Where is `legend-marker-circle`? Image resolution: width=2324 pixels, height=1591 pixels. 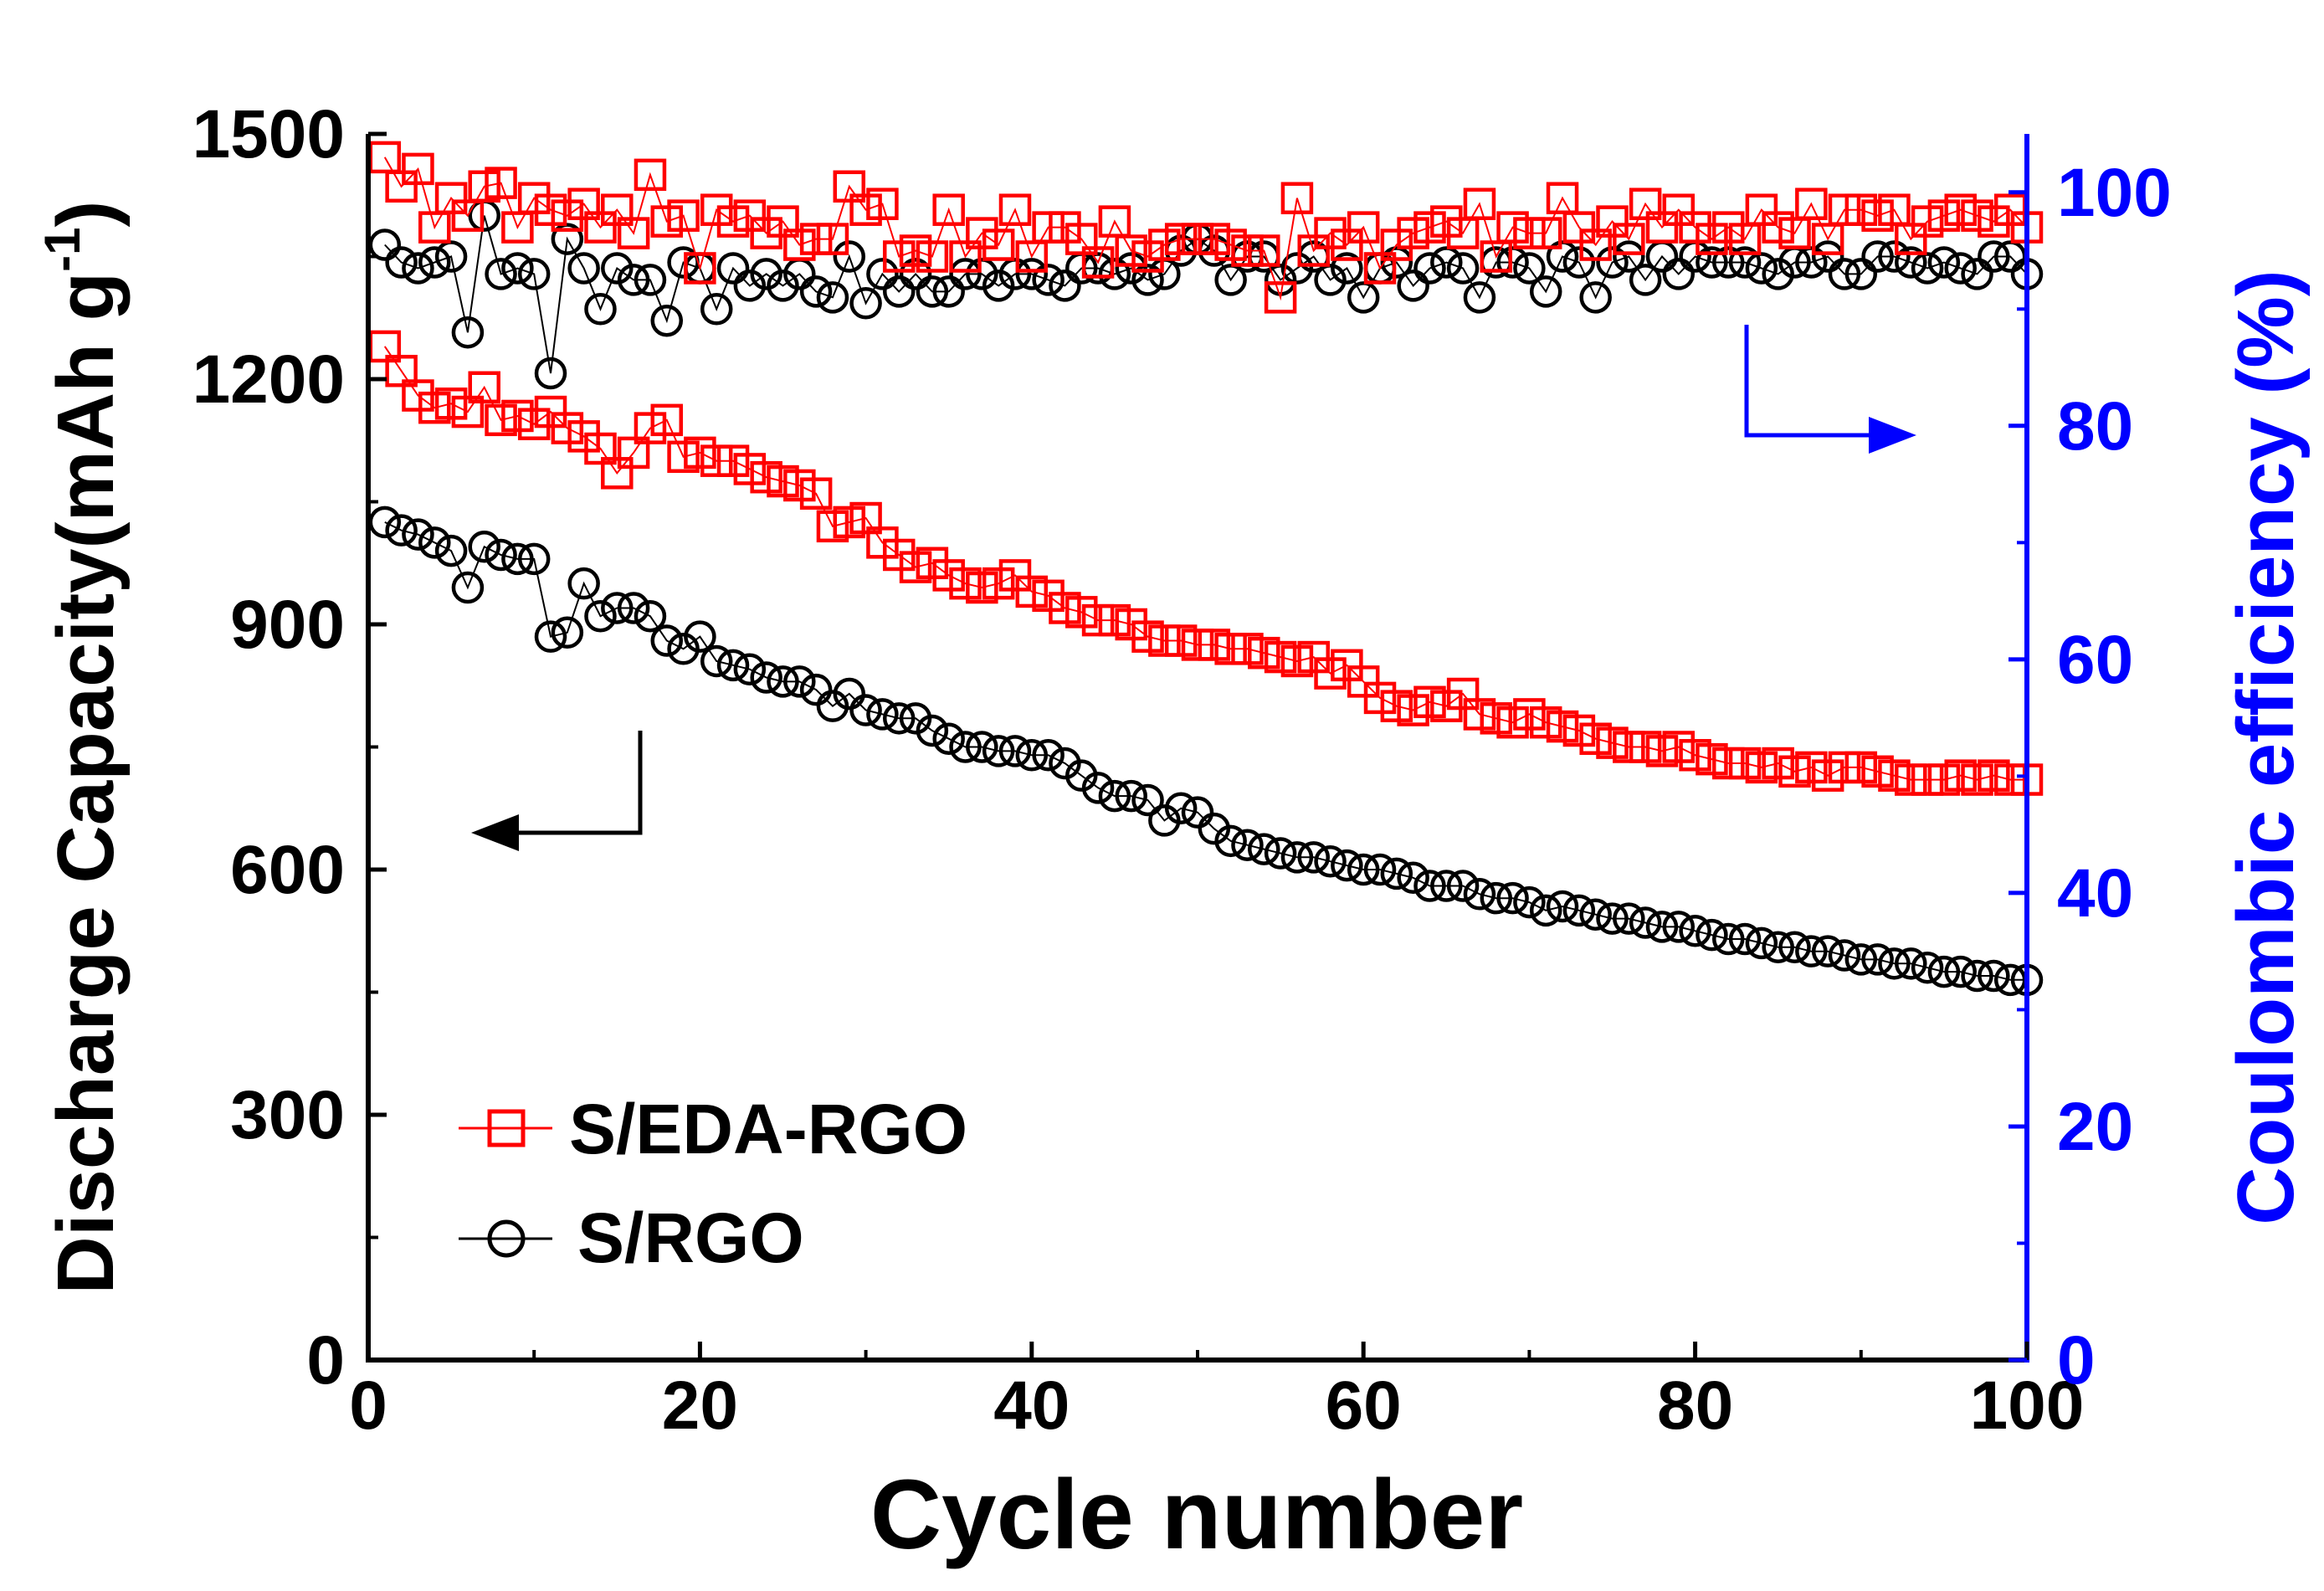
legend-marker-circle is located at coordinates (506, 1239).